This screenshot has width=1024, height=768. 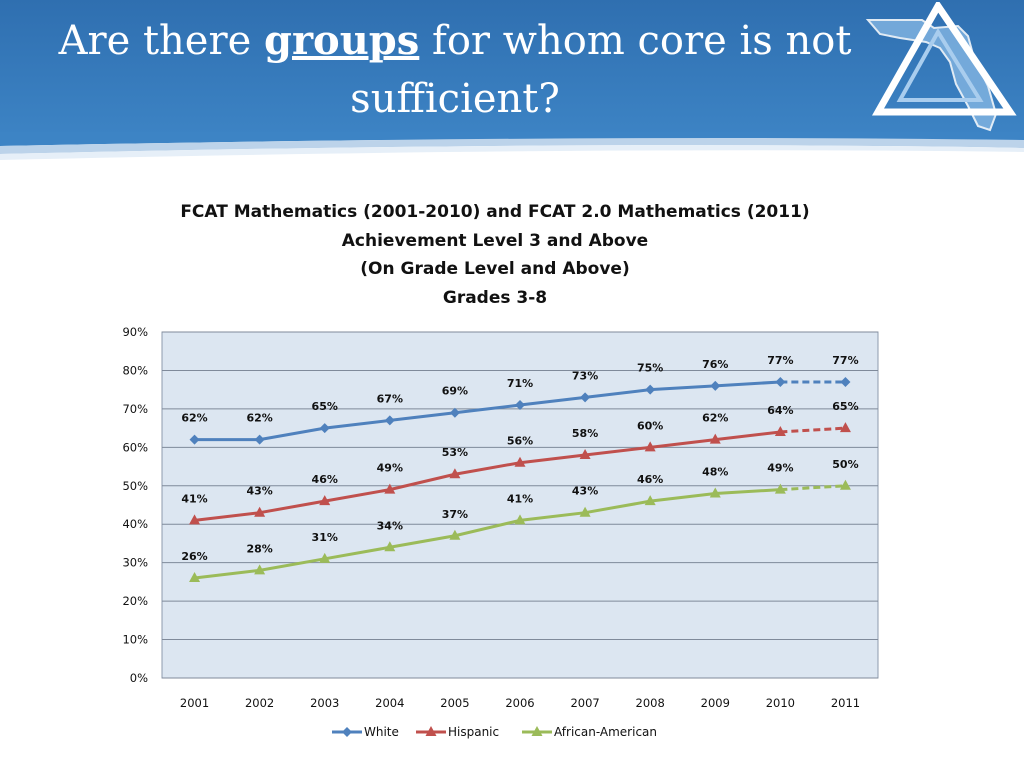 I want to click on y-tick-label: 0%, so click(x=139, y=678).